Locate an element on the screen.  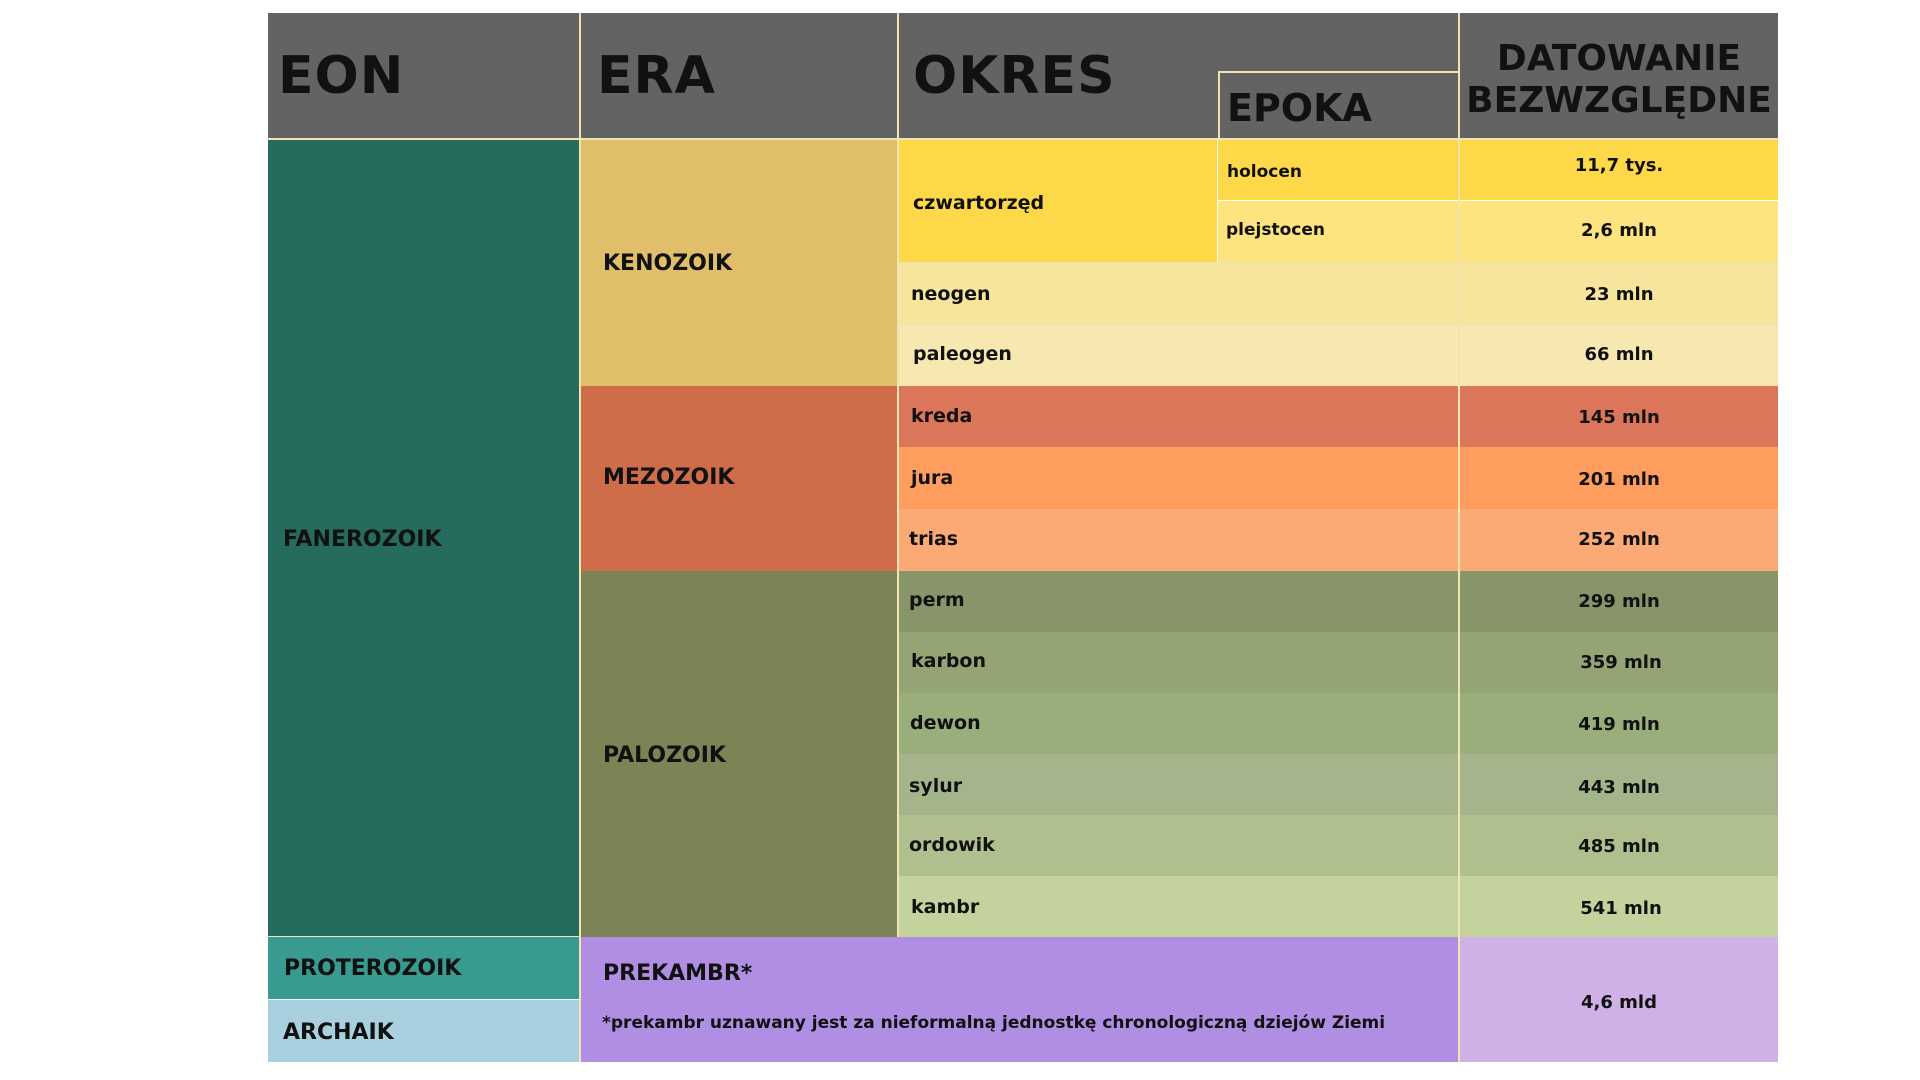
header-eon-label: EON is located at coordinates (341, 76).